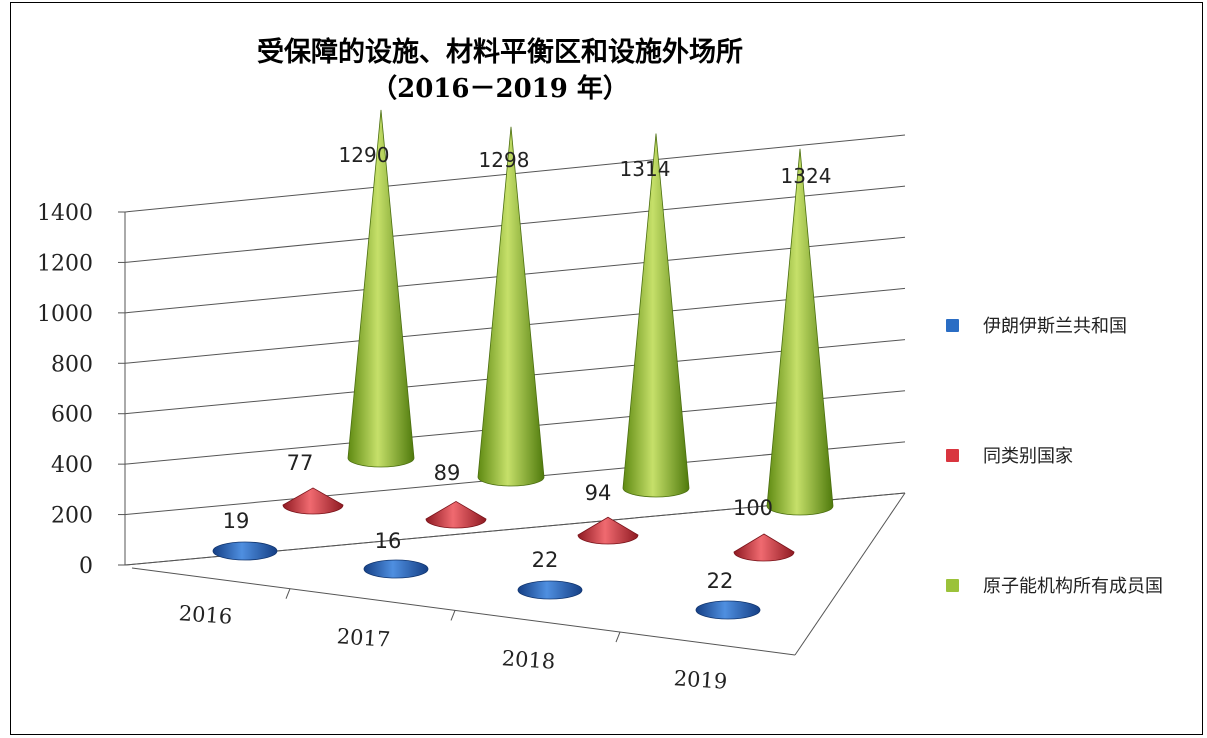 This screenshot has width=1207, height=738. I want to click on cone-all-members-2019, so click(800, 332).